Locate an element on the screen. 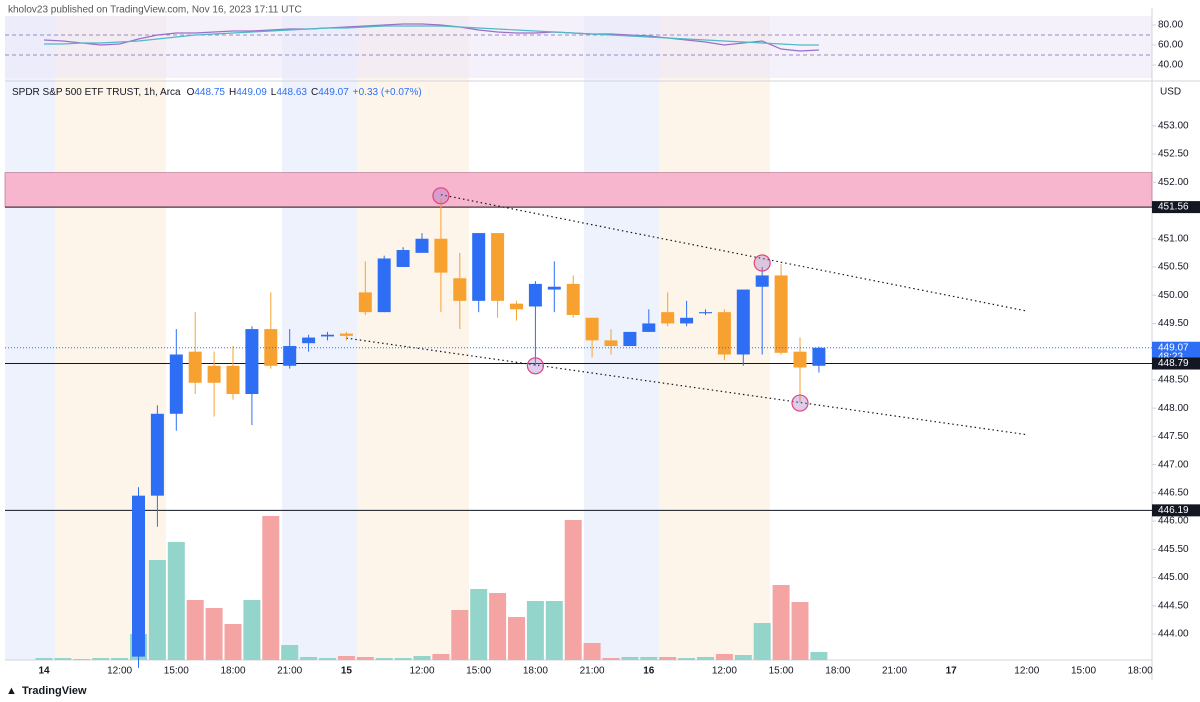 The image size is (1200, 702). current-price-box is located at coordinates (1176, 351).